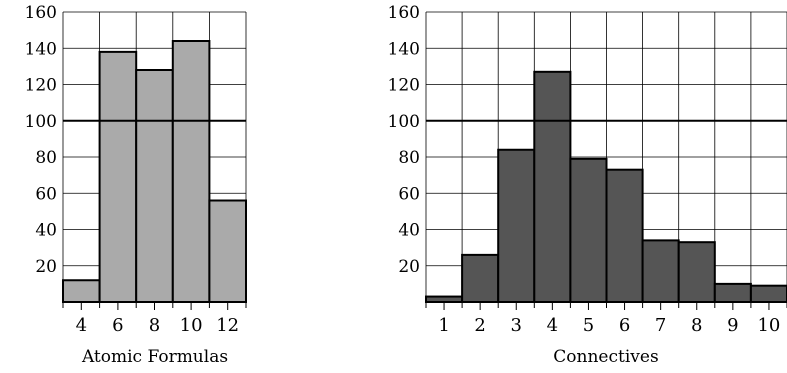 The image size is (787, 373). What do you see at coordinates (154, 357) in the screenshot?
I see `x-axis-label: Atomic Formulas` at bounding box center [154, 357].